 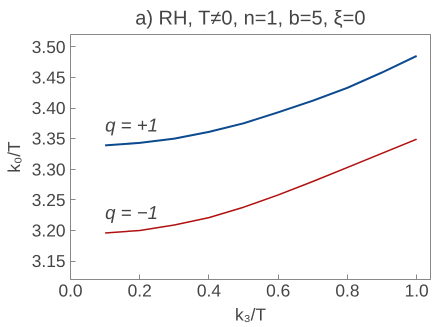 I want to click on series-label: q = −1, so click(x=131, y=212).